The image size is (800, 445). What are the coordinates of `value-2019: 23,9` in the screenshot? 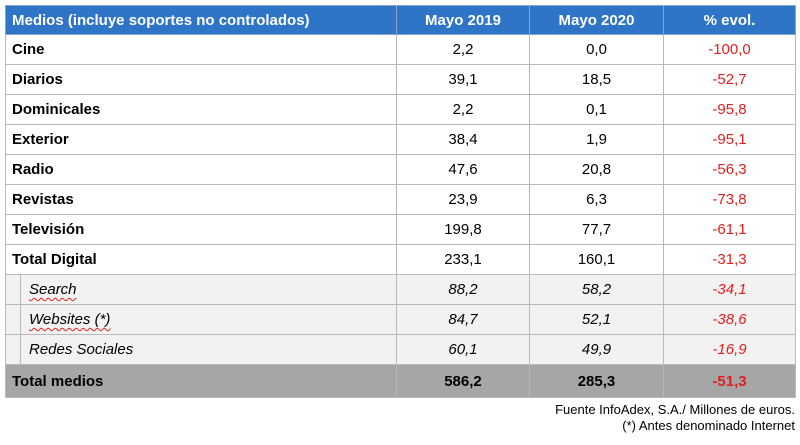 It's located at (463, 199).